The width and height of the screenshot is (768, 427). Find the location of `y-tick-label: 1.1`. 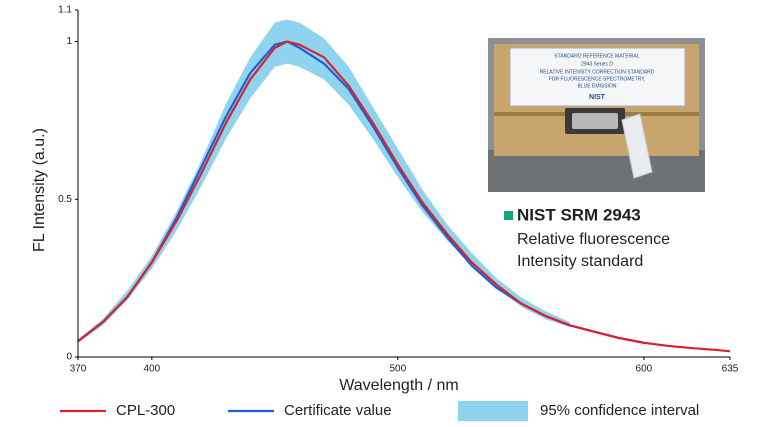

y-tick-label: 1.1 is located at coordinates (65, 10).